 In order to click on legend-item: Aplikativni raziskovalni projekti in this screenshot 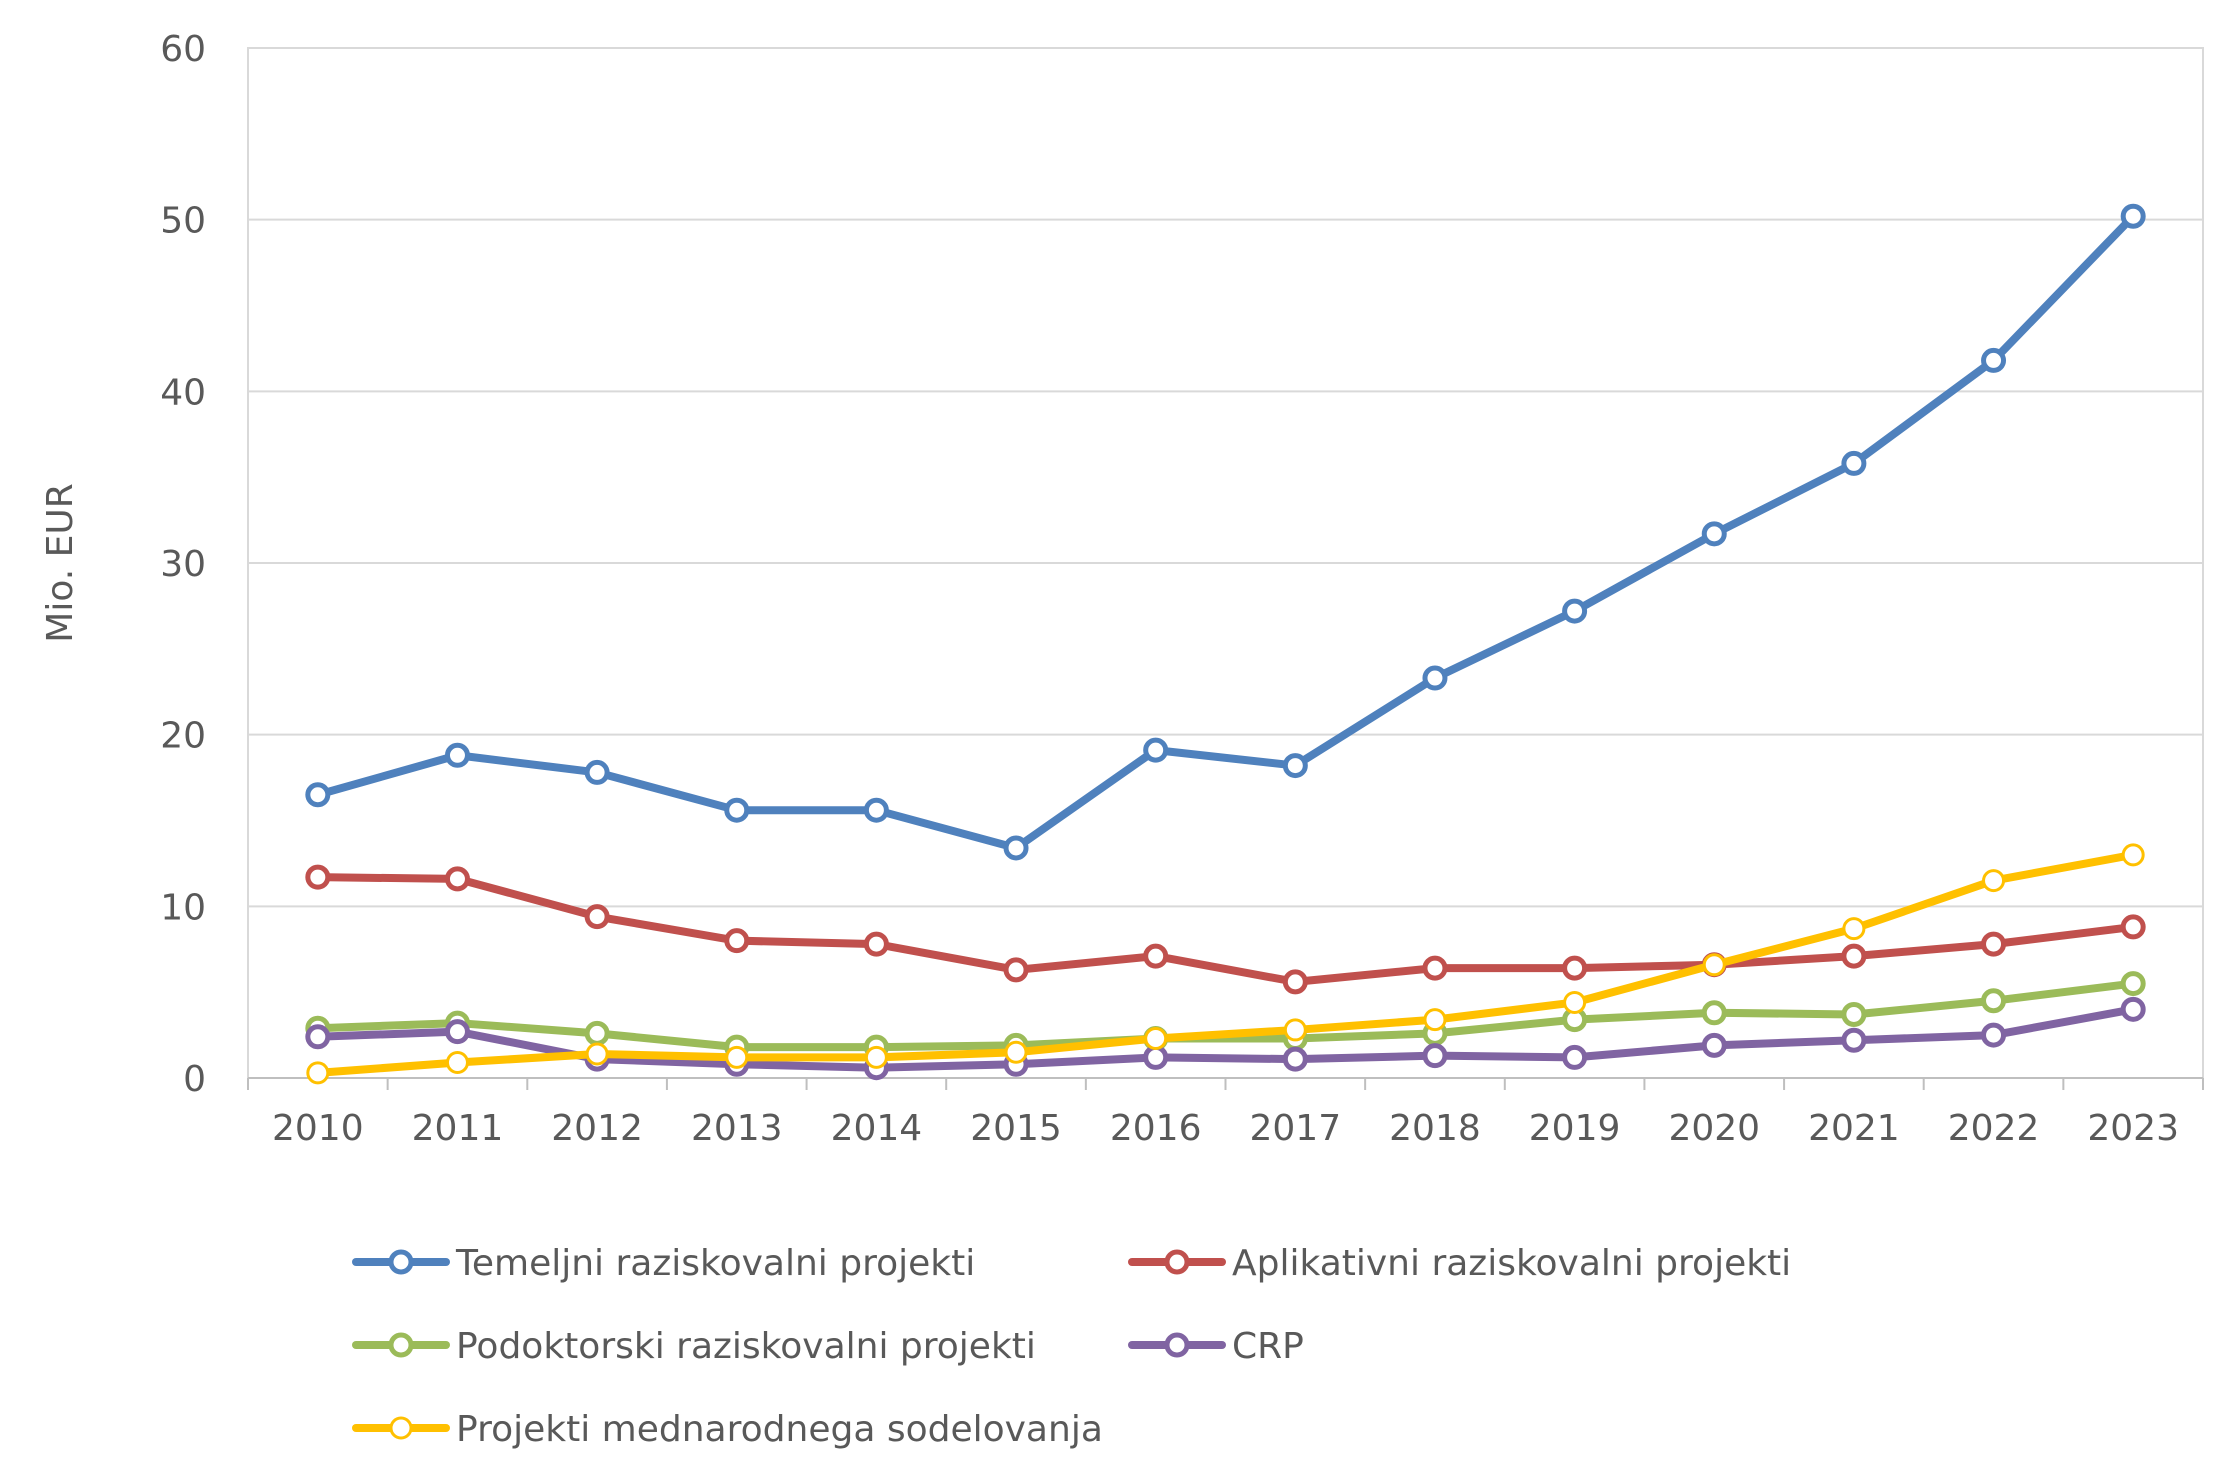, I will do `click(1459, 1263)`.